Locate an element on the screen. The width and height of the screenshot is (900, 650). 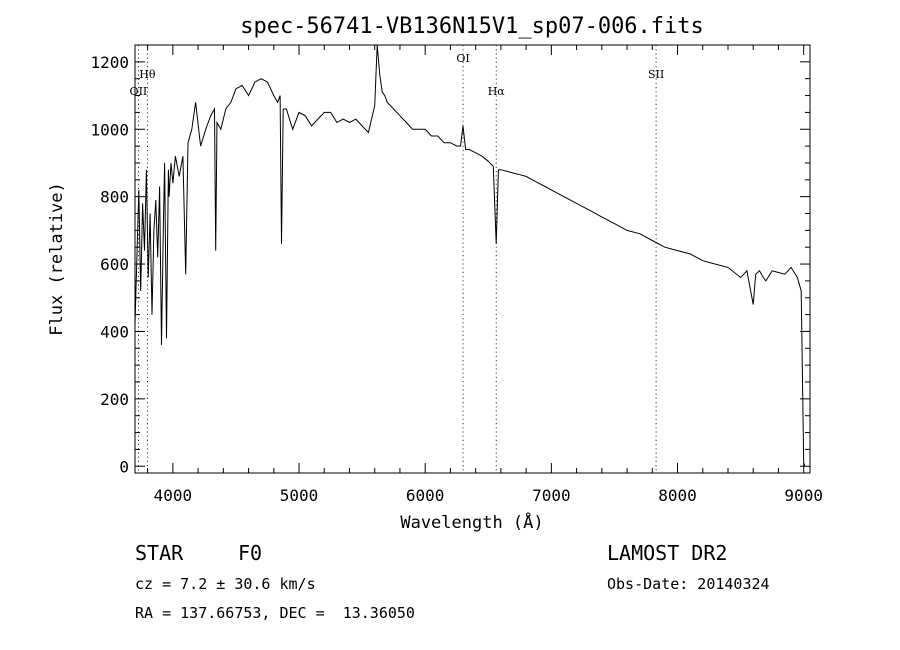
marker-label: SII is located at coordinates (656, 74).